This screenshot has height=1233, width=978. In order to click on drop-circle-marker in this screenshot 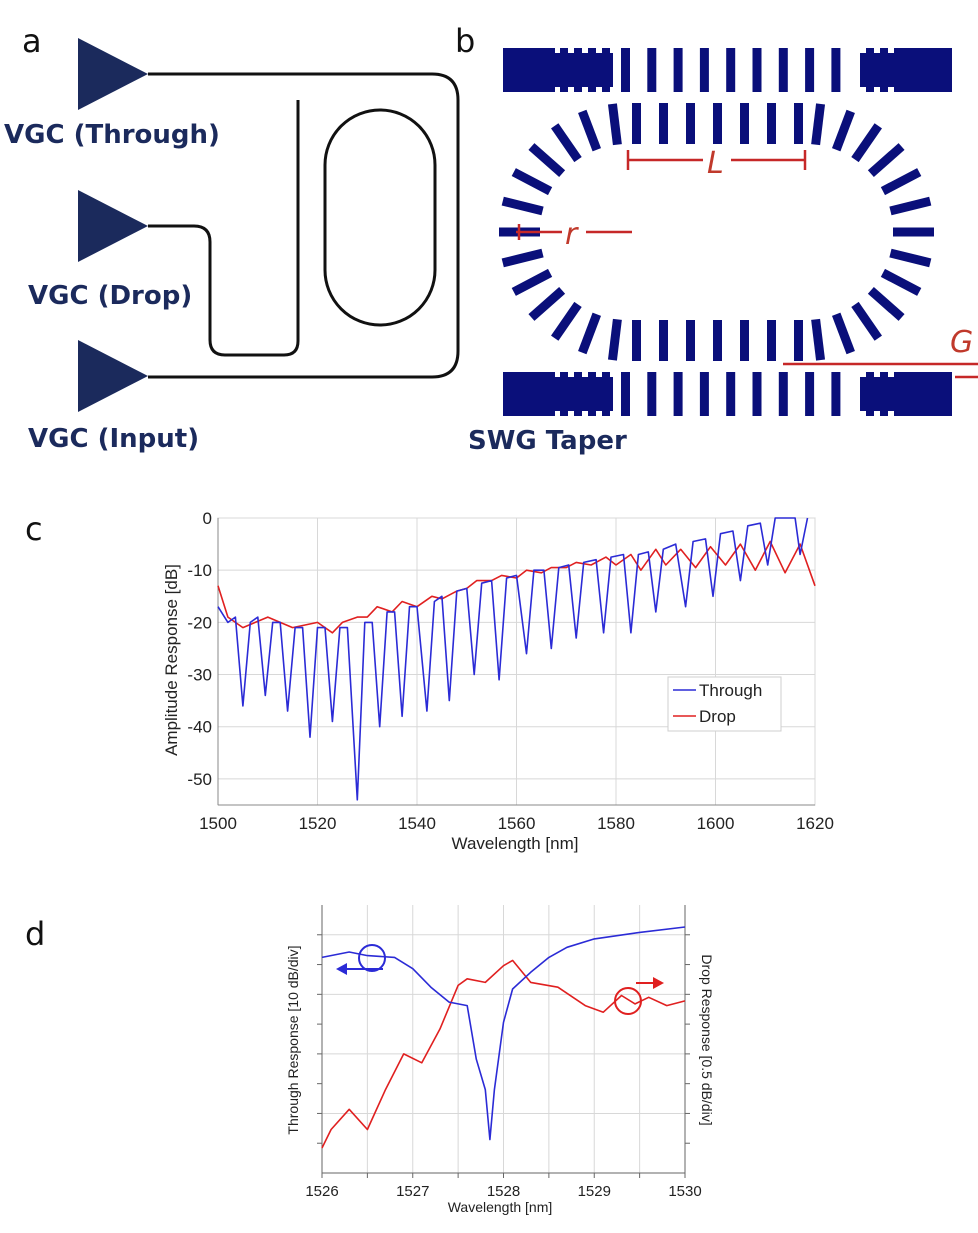, I will do `click(628, 1001)`.